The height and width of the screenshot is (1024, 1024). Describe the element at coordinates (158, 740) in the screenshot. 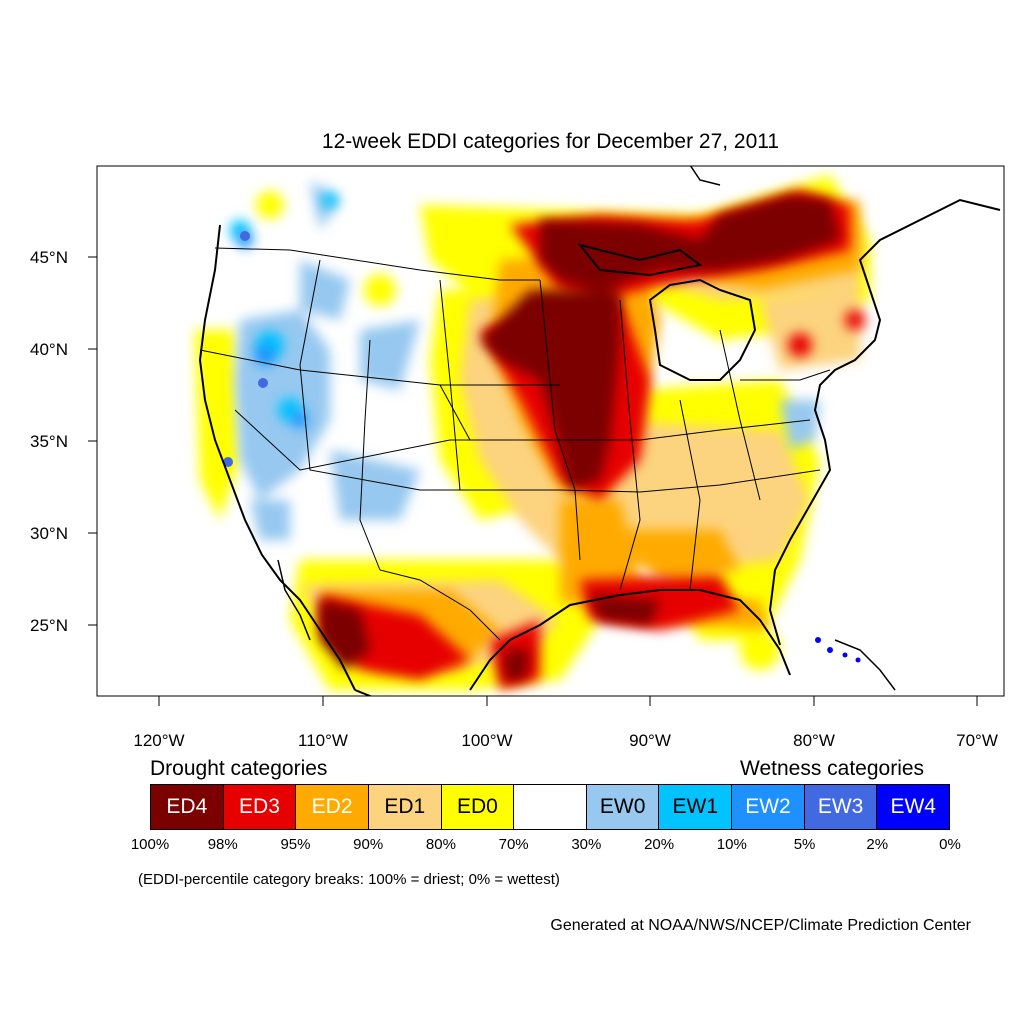

I see `x-tick-label: 120°W` at that location.